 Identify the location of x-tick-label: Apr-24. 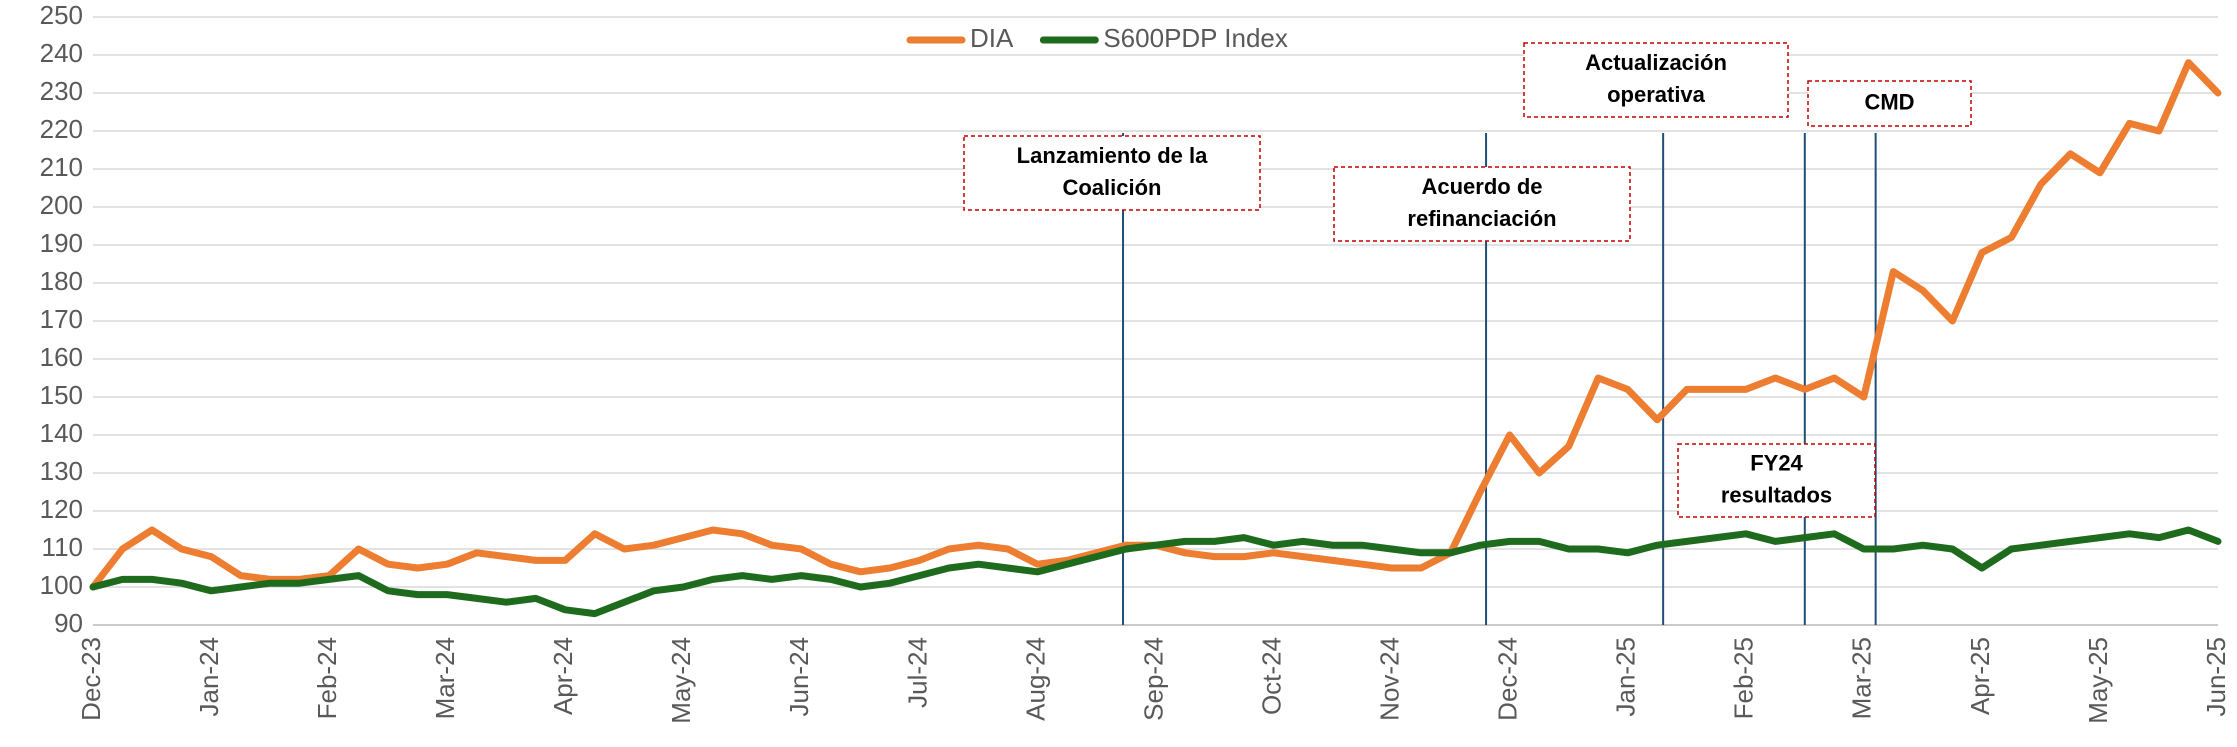
(563, 676).